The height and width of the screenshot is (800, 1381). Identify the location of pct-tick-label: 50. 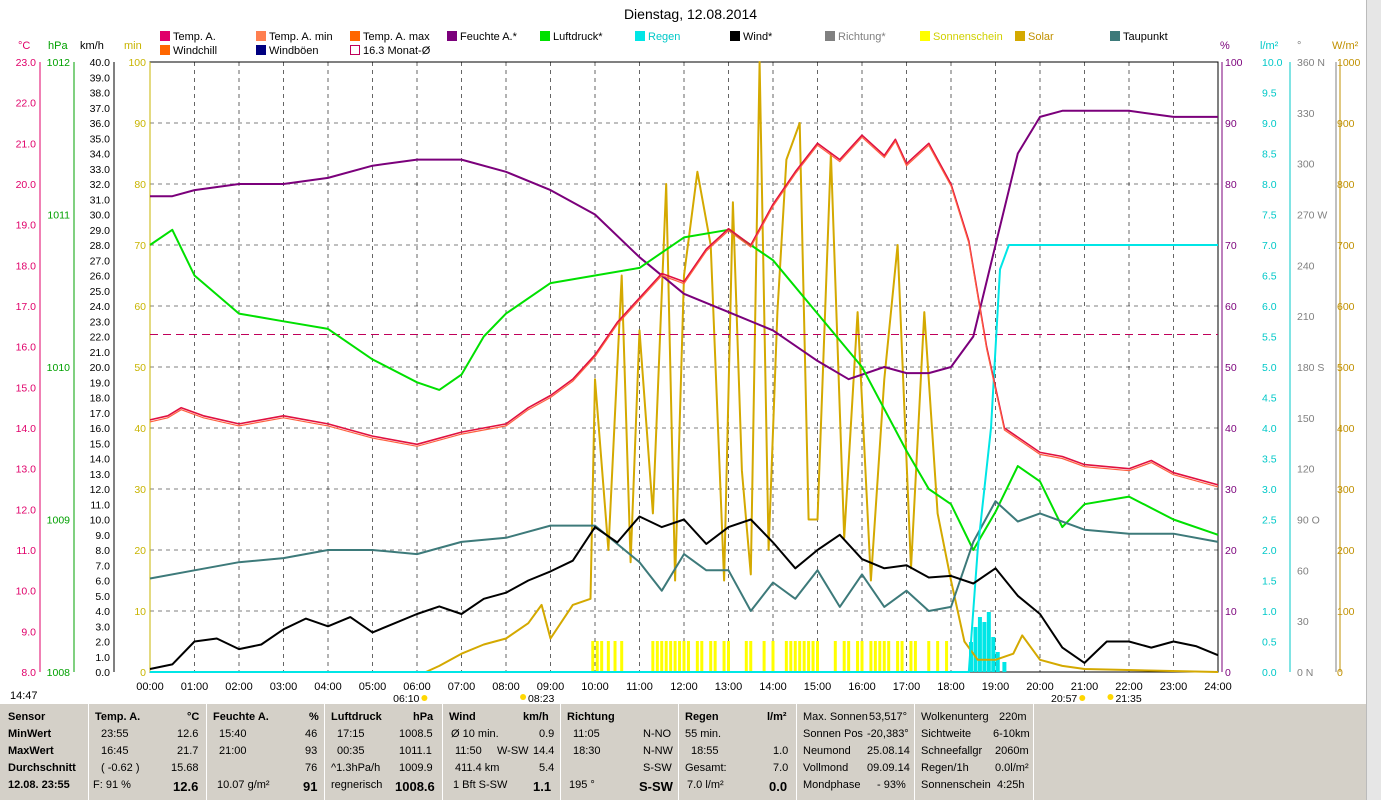
(1231, 368).